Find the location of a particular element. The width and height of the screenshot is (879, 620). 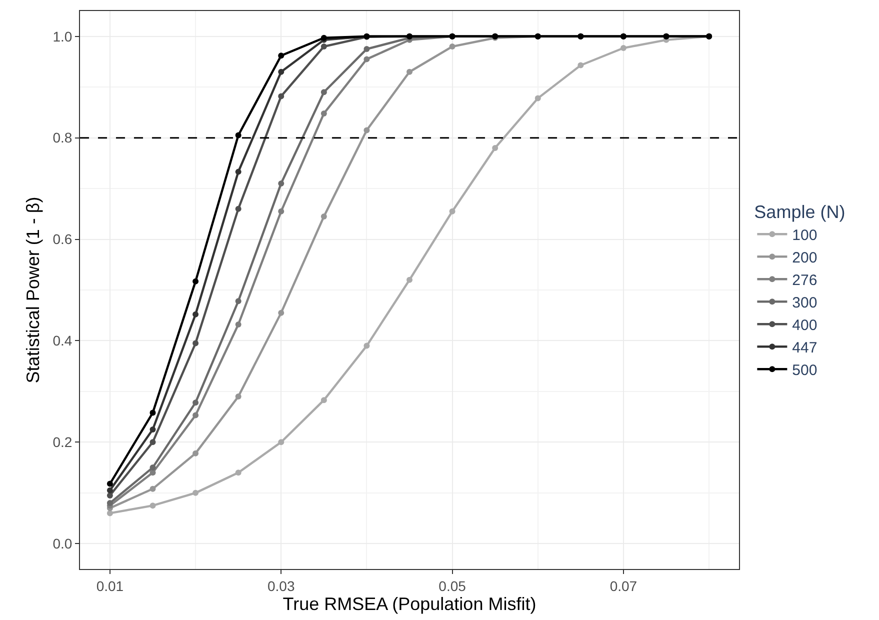

y-tick-label: 0.8 is located at coordinates (62, 138).